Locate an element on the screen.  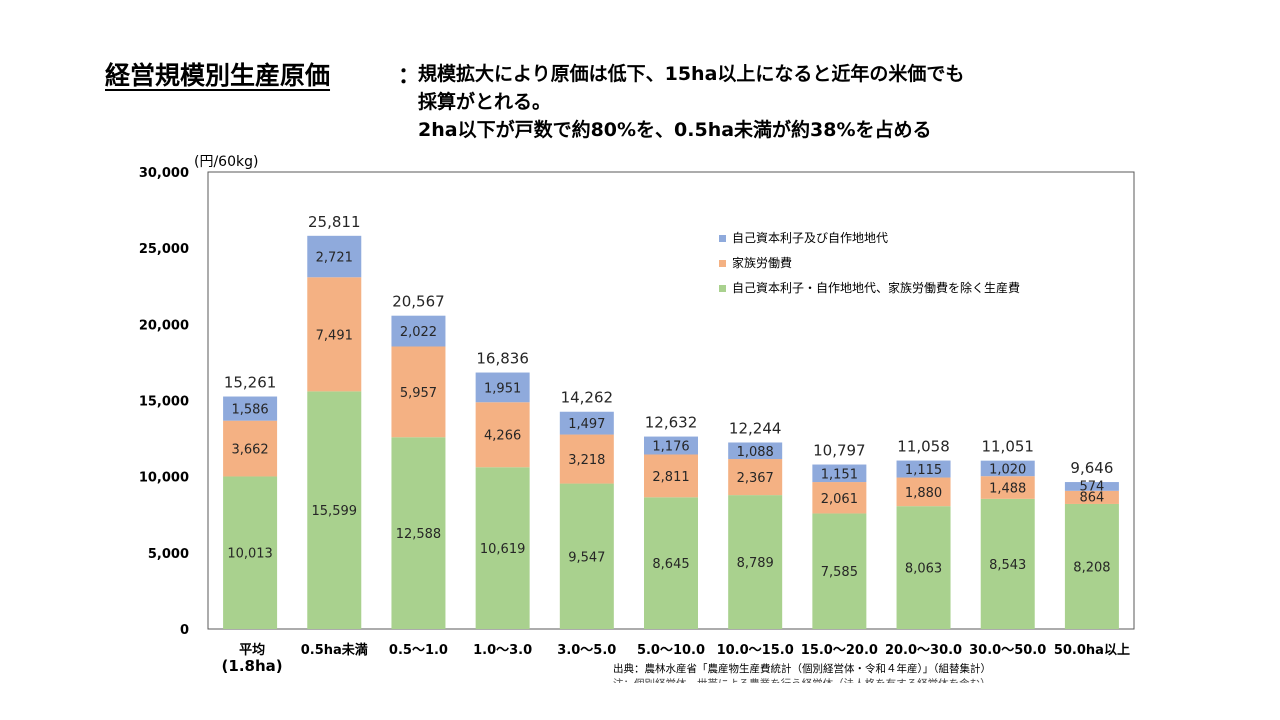
bar-value-label: 574 is located at coordinates (1091, 486).